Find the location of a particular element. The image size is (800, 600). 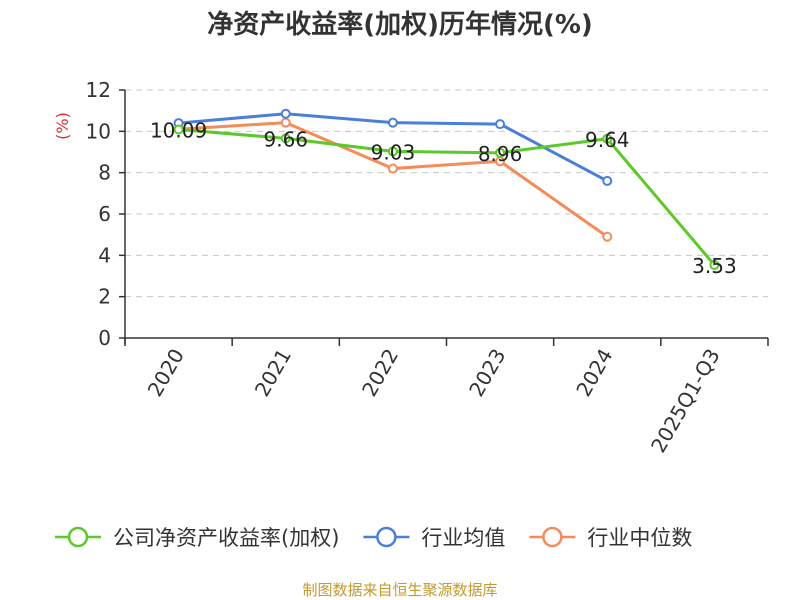

x-tick-label: 2024 is located at coordinates (594, 373).